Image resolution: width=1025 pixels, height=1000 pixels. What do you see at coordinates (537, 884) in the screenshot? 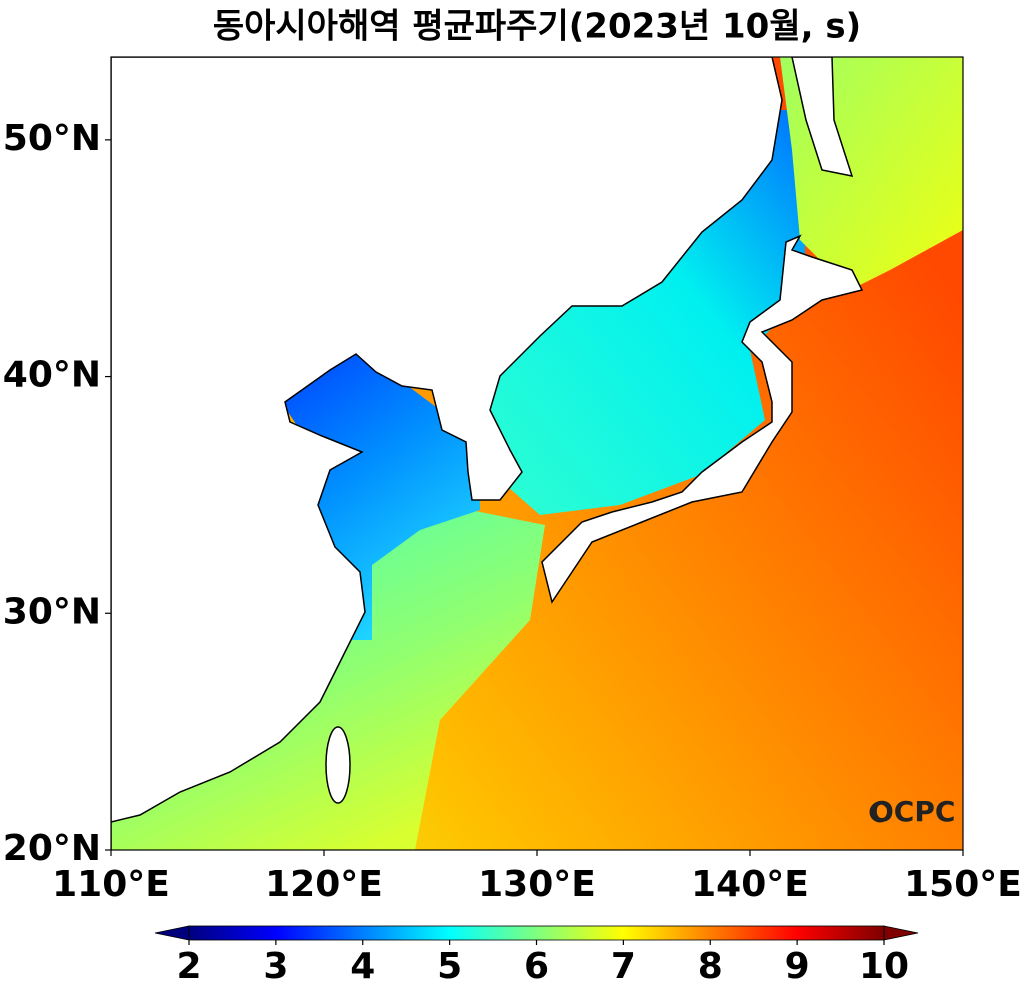
I see `x-tick-label: 130°E` at bounding box center [537, 884].